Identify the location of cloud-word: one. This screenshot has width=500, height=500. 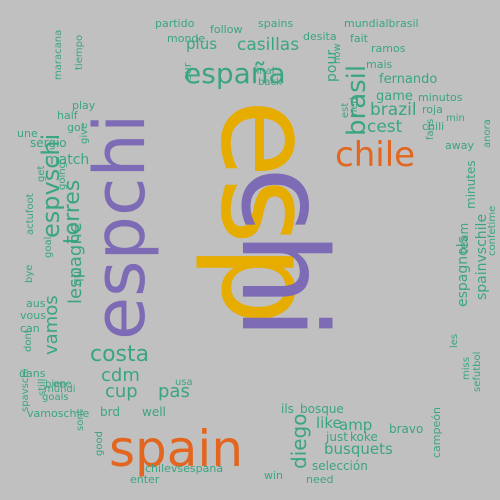
(62, 384).